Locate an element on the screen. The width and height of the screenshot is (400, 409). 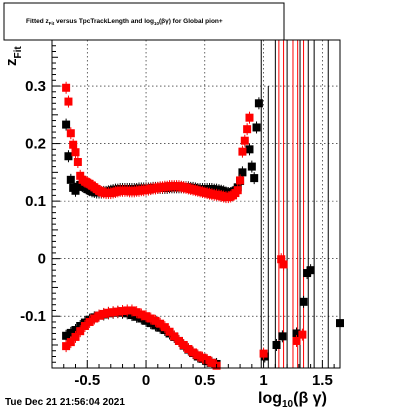
x-tick-label-0: -0.5 is located at coordinates (87, 380).